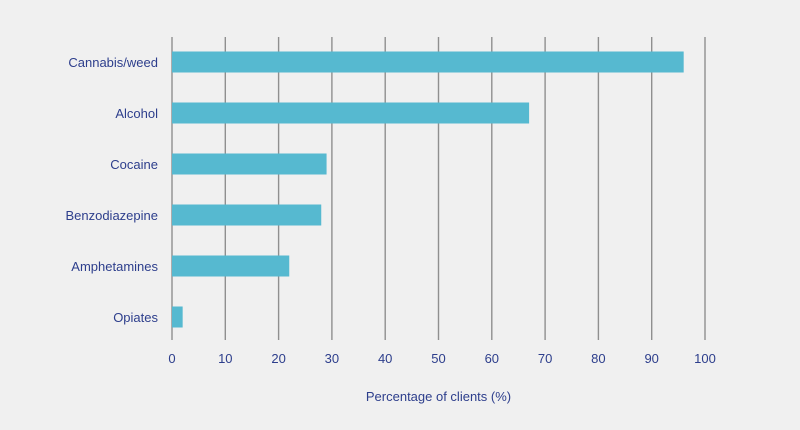 This screenshot has height=430, width=800. Describe the element at coordinates (332, 358) in the screenshot. I see `x-tick-label: 30` at that location.